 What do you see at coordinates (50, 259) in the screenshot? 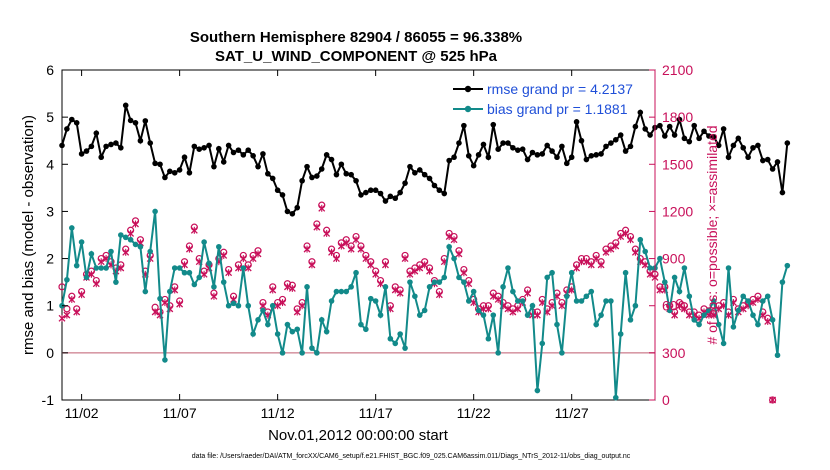
I see `y-tick-label: 2` at bounding box center [50, 259].